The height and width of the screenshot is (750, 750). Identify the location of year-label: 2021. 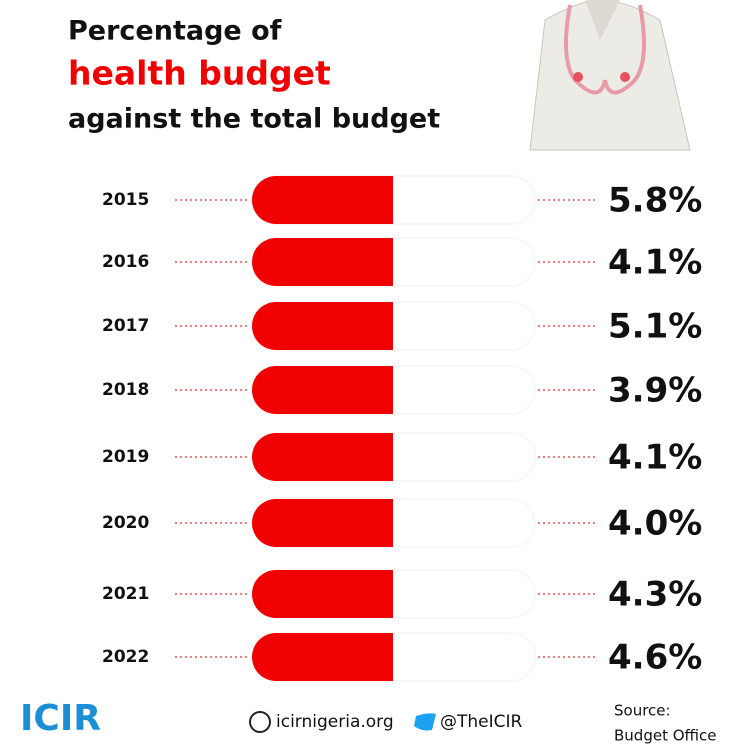
(125, 594).